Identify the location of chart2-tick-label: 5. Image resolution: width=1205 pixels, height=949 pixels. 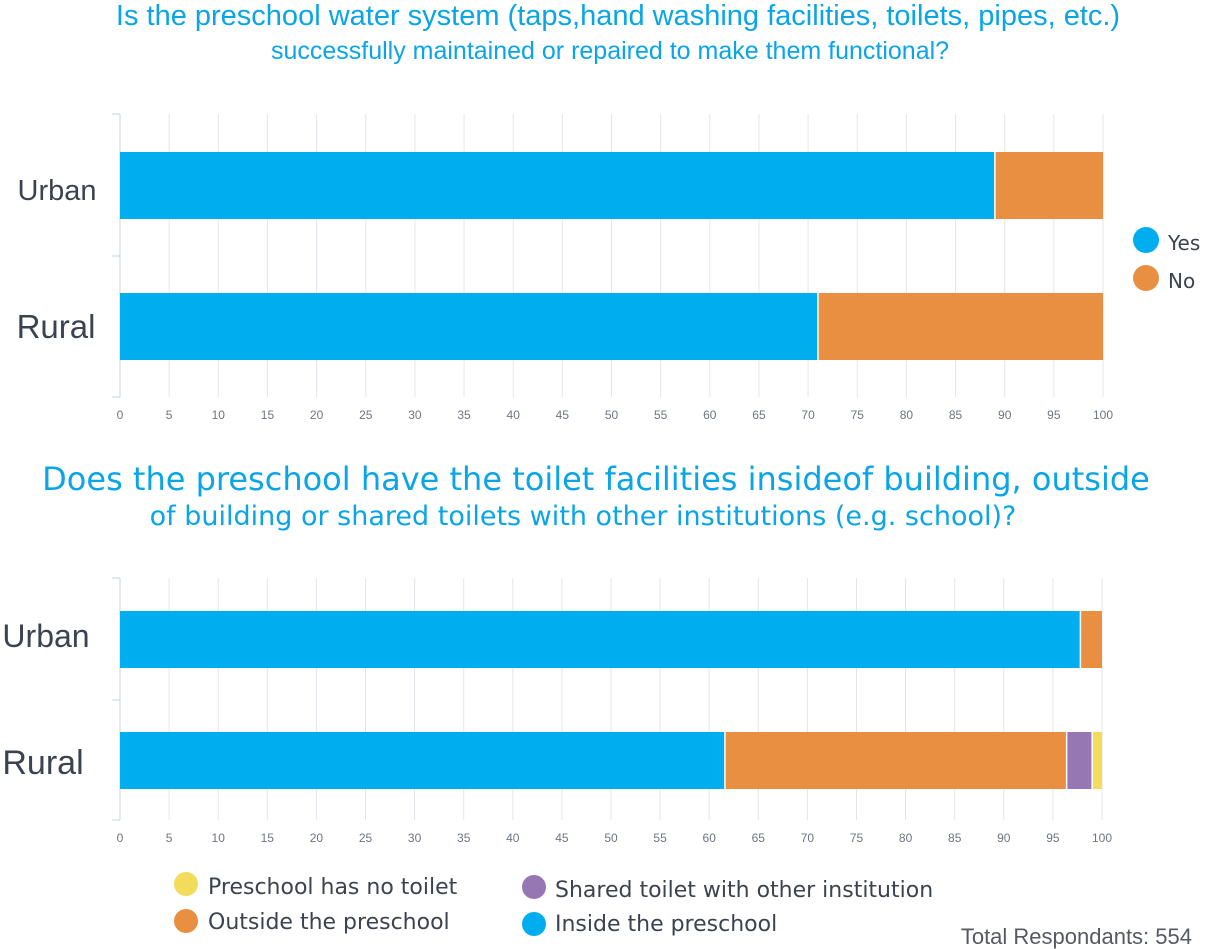
(169, 838).